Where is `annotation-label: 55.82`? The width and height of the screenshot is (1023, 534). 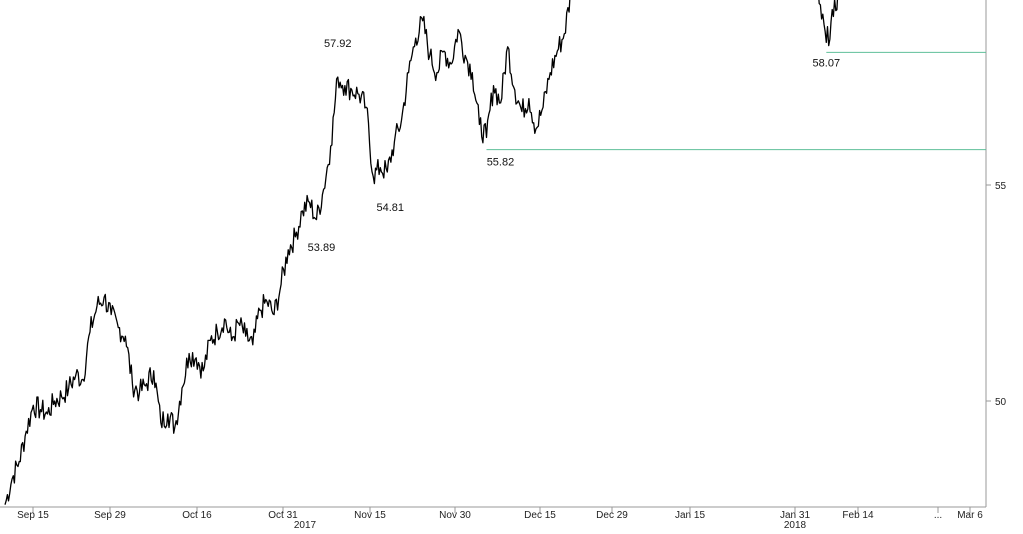
annotation-label: 55.82 is located at coordinates (501, 163).